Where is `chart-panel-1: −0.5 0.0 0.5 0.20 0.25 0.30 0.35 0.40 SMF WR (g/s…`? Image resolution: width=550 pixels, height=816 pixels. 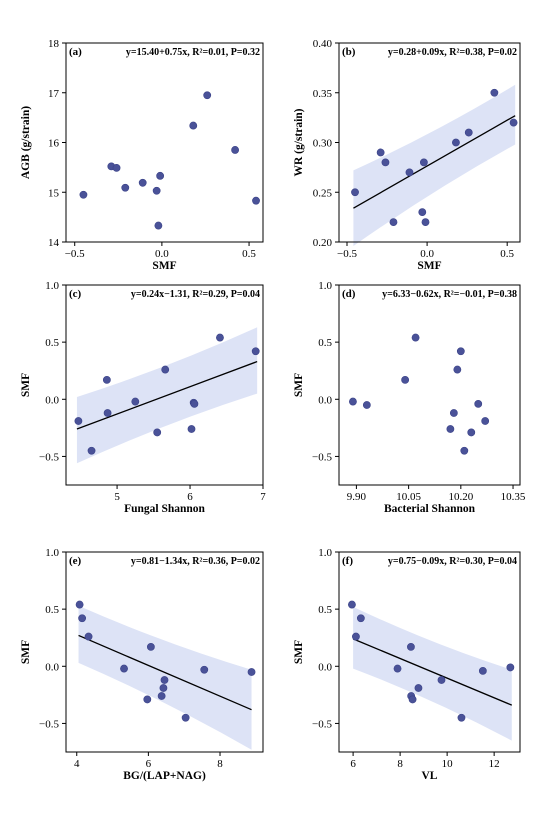
chart-panel-1: −0.5 0.0 0.5 0.20 0.25 0.30 0.35 0.40 SMF WR (g/s… is located at coordinates (407, 155).